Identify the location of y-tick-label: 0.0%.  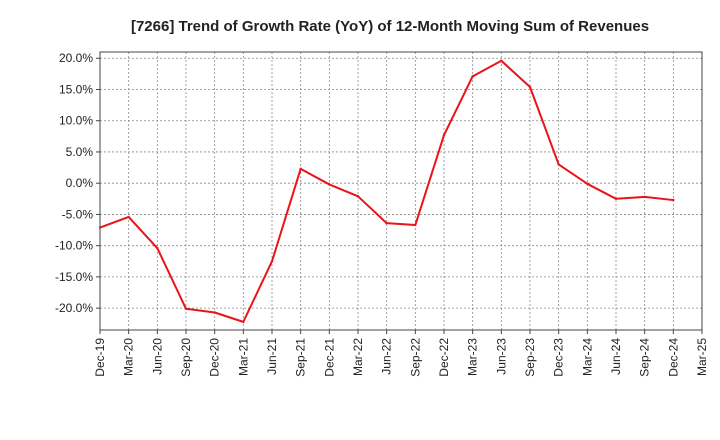
(80, 183).